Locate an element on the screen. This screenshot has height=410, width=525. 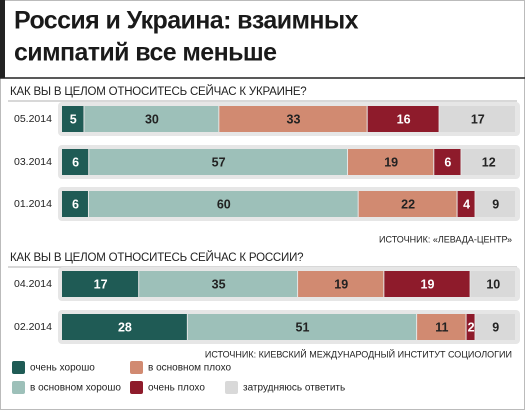
value-label: 4 is located at coordinates (466, 204).